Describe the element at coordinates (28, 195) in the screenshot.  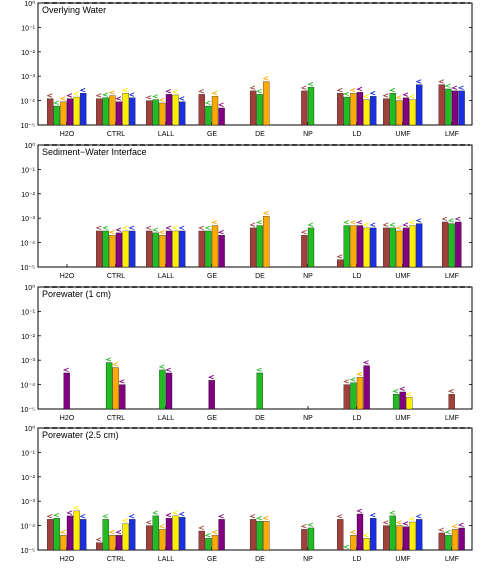
I see `y-tick-label: 10⁻²` at that location.